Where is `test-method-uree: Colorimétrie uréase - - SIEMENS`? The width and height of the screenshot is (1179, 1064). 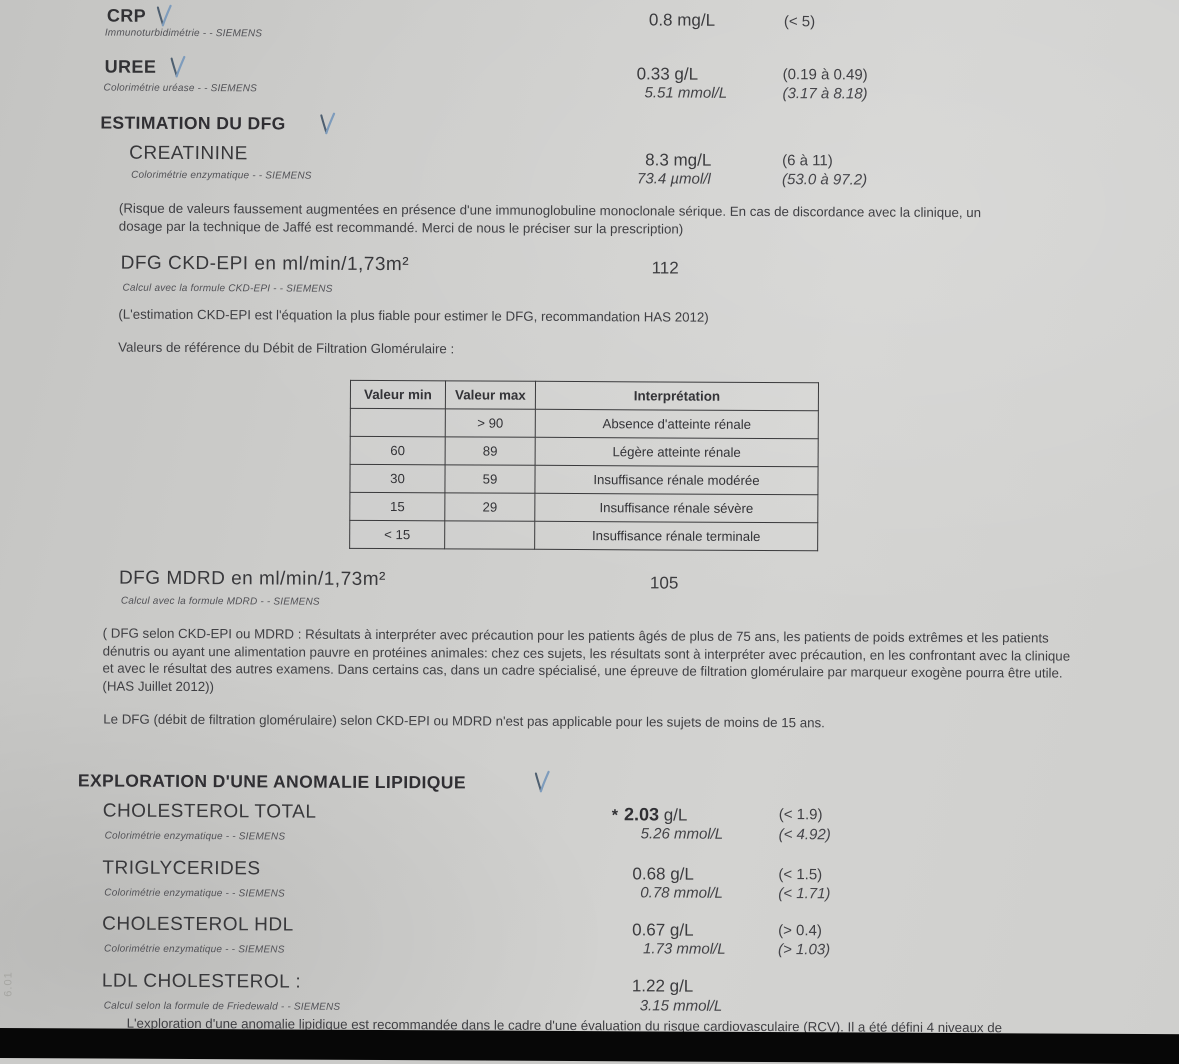 test-method-uree: Colorimétrie uréase - - SIEMENS is located at coordinates (180, 88).